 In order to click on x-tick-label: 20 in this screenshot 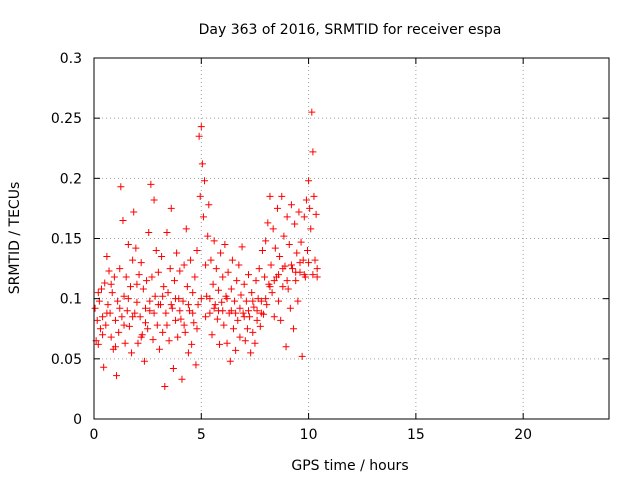, I will do `click(523, 435)`.